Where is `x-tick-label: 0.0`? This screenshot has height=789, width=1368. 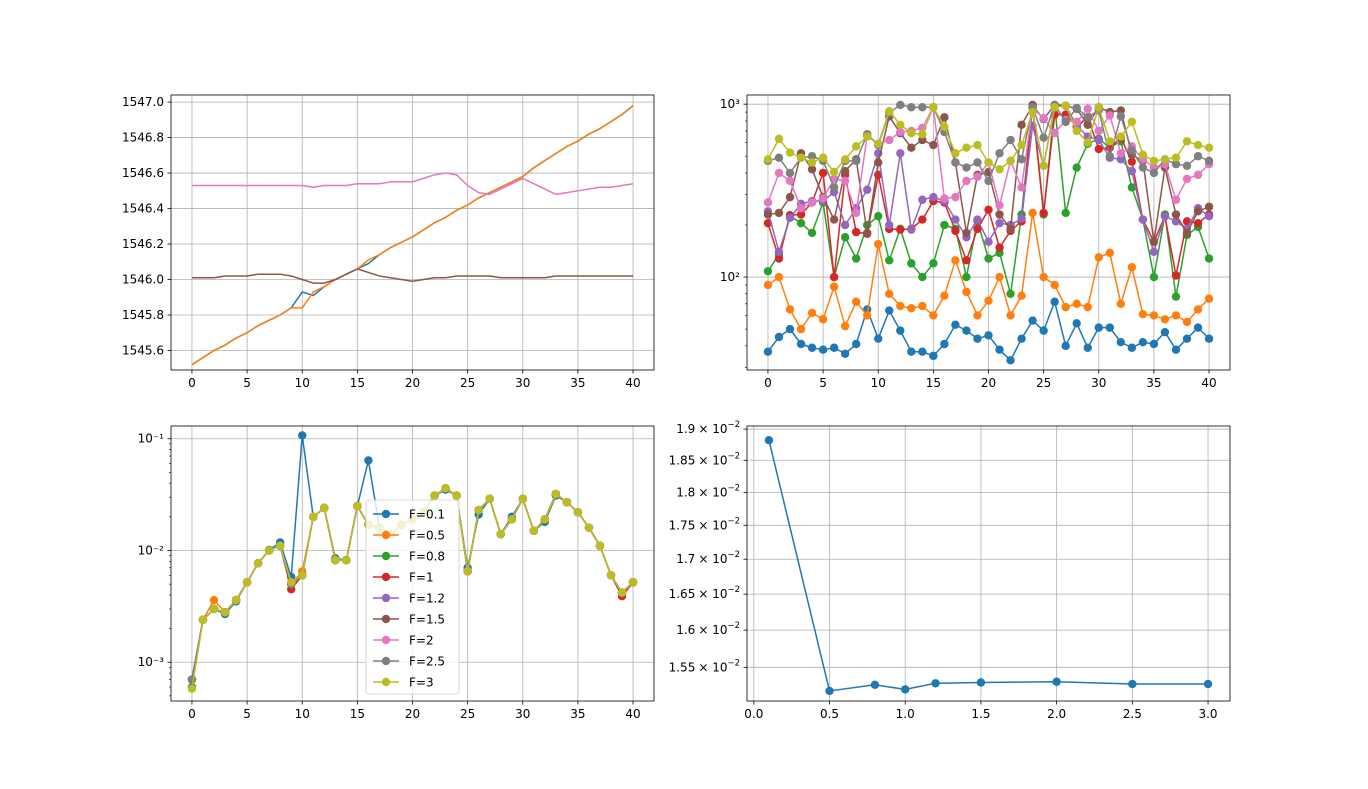 x-tick-label: 0.0 is located at coordinates (753, 714).